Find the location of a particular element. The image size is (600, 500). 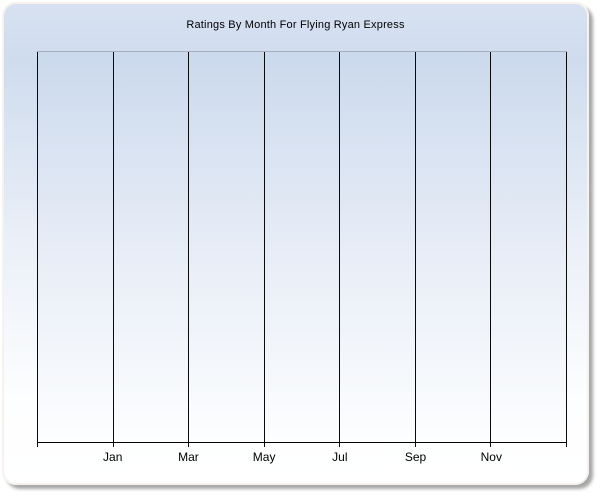

x-tick-label: Nov is located at coordinates (491, 457).